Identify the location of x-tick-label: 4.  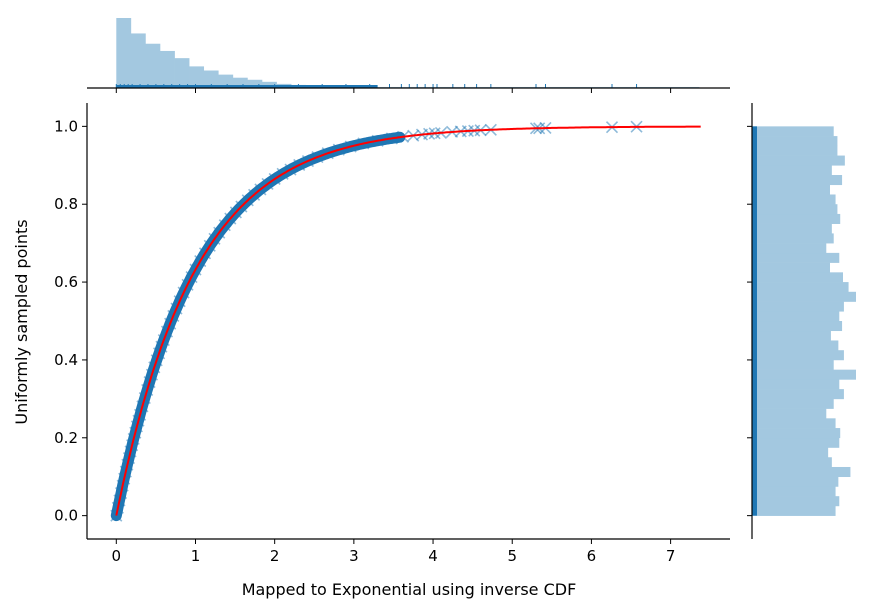
(433, 556).